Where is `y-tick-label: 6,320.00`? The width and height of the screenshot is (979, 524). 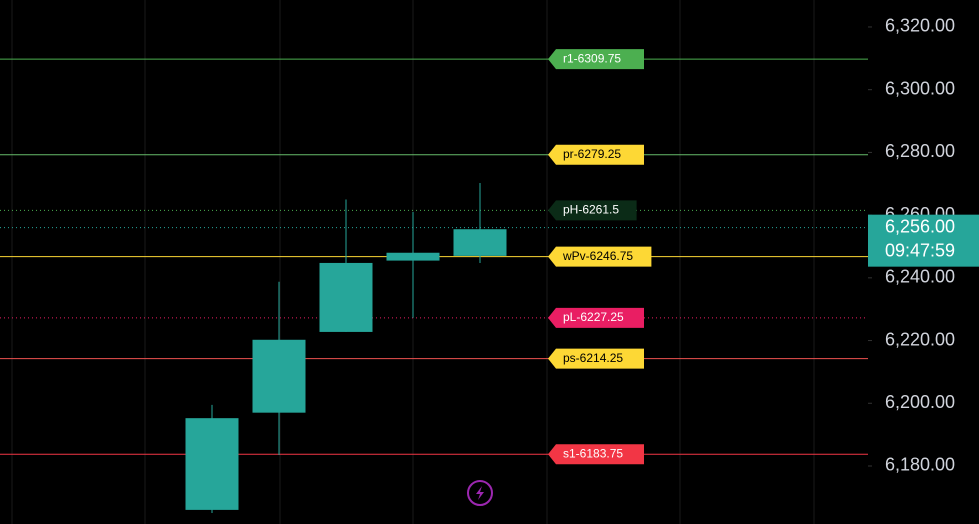
y-tick-label: 6,320.00 is located at coordinates (920, 26).